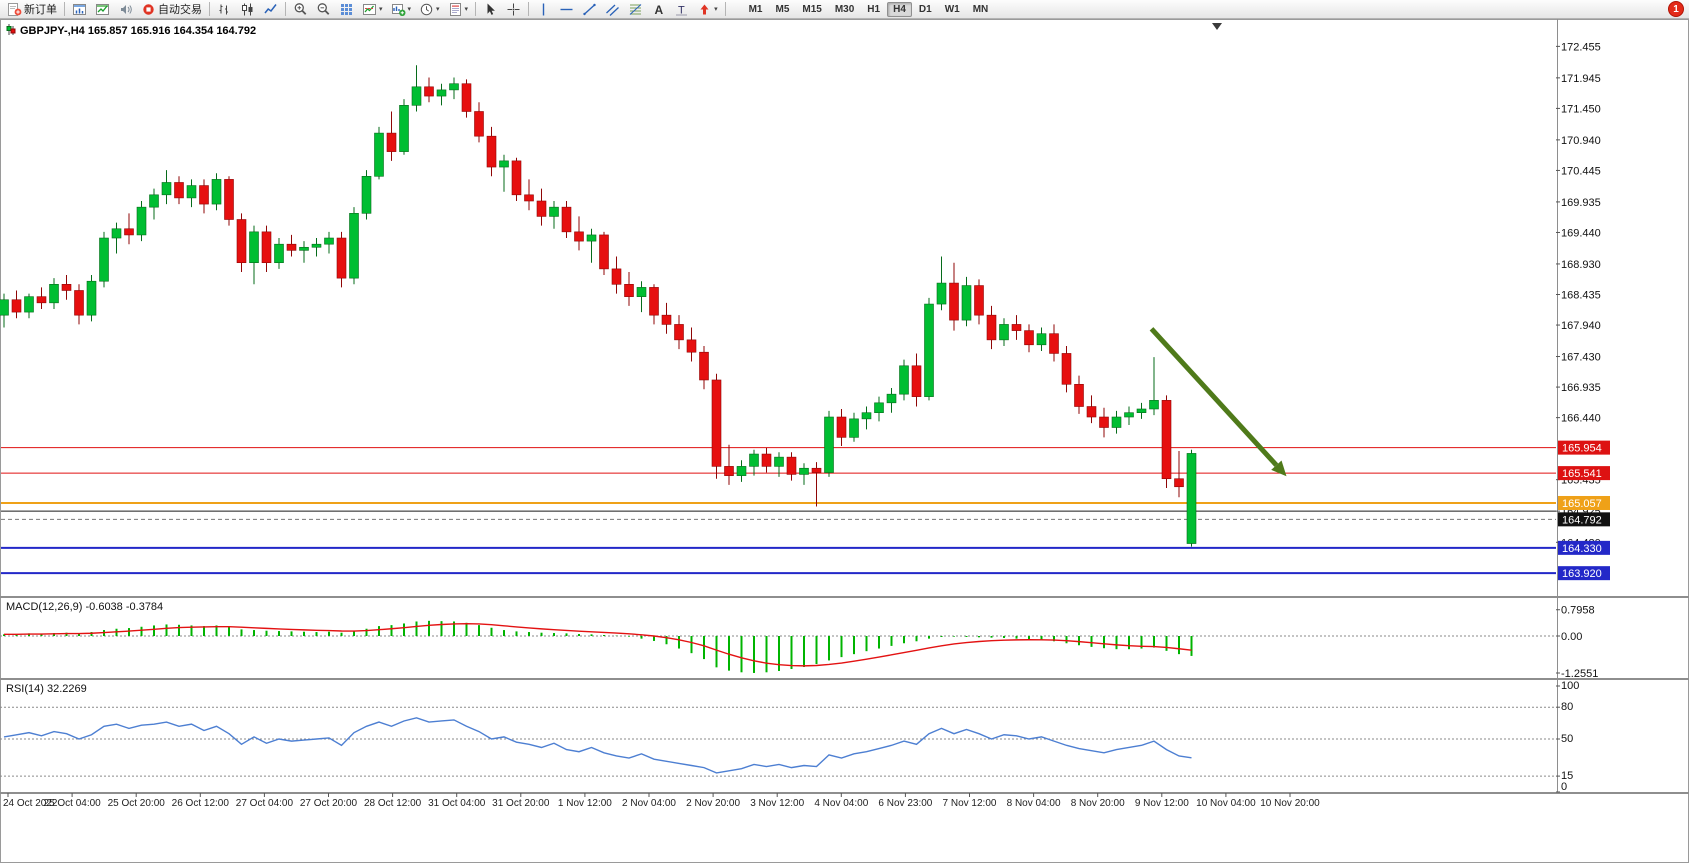 Image resolution: width=1689 pixels, height=863 pixels. I want to click on alerts-button, so click(125, 9).